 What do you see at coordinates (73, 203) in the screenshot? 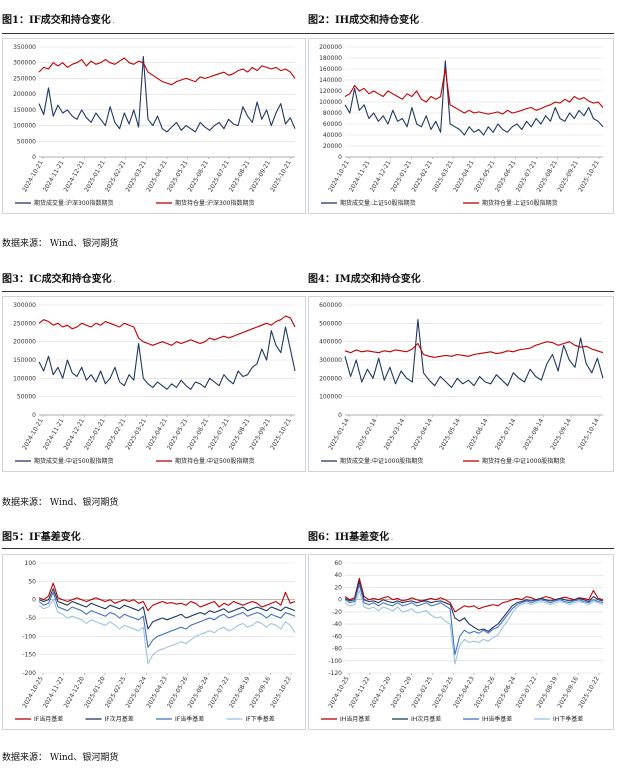
I see `legend-label: 期货成交量:沪深300指数期货` at bounding box center [73, 203].